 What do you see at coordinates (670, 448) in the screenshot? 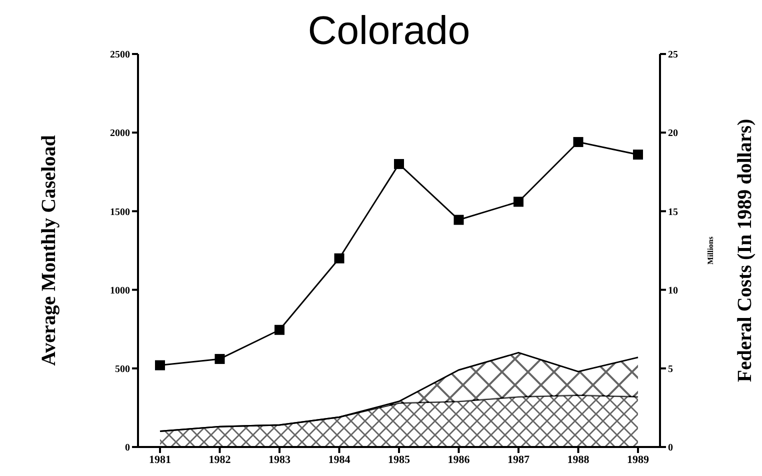
I see `y2-tick-label: 0` at bounding box center [670, 448].